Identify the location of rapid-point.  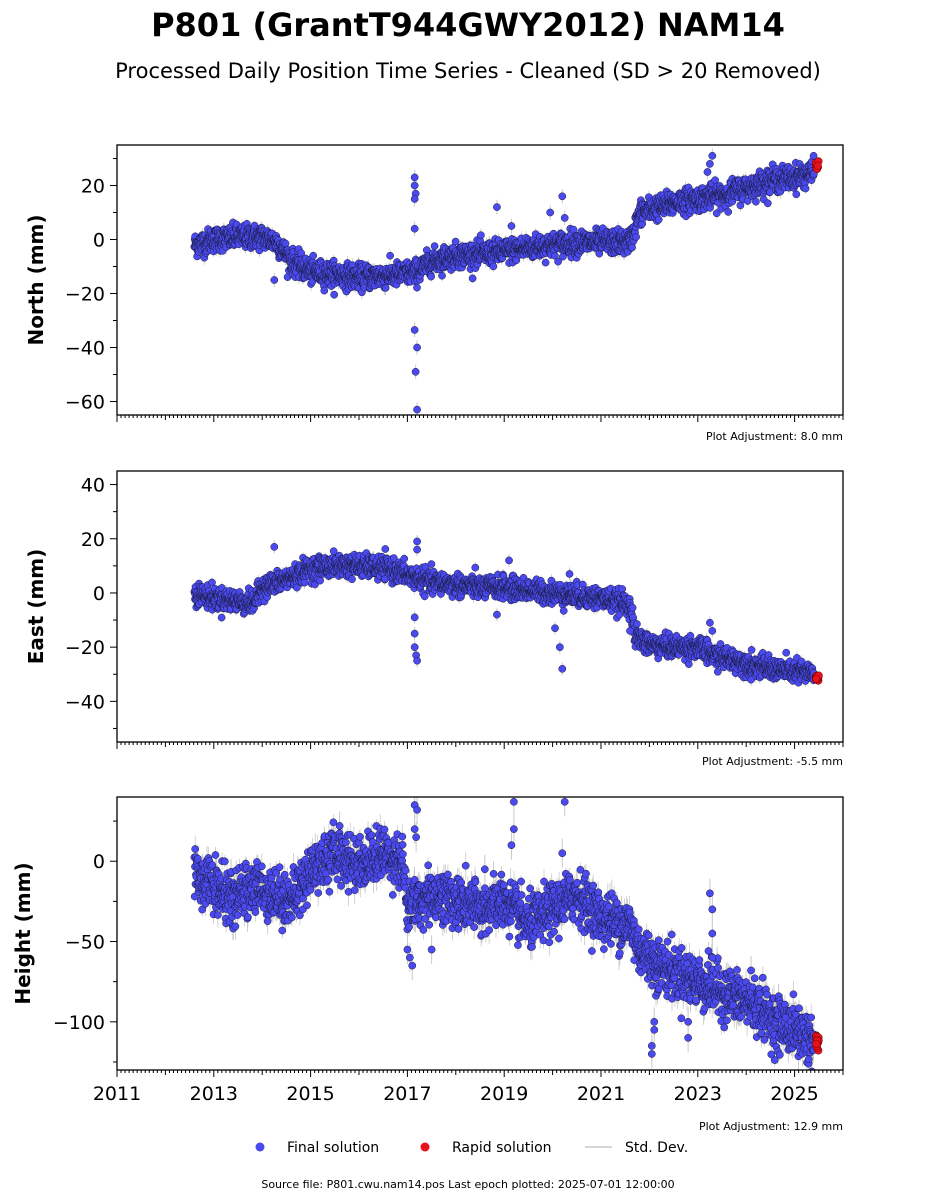
(817, 165).